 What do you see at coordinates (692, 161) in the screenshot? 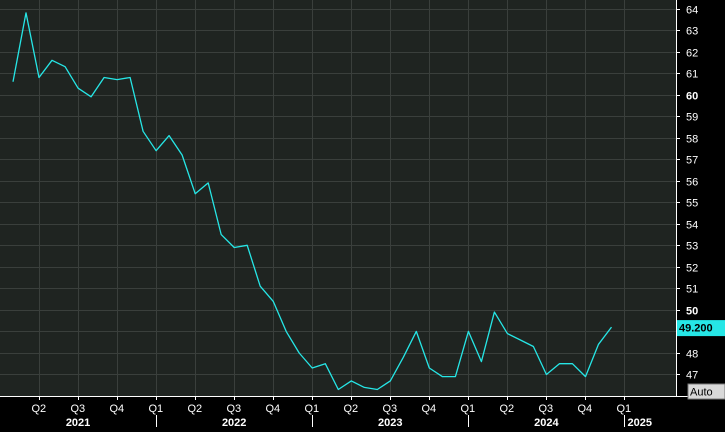
I see `y-tick-label: 57` at bounding box center [692, 161].